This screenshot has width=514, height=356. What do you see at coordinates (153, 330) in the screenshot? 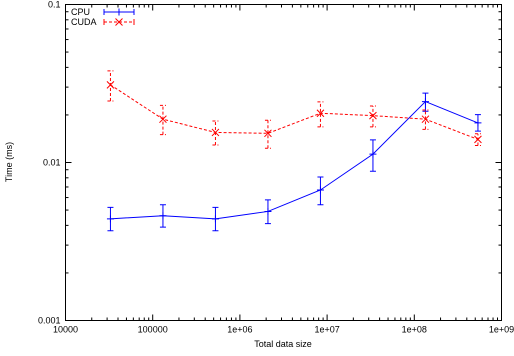
I see `x-tick-label: 100000` at bounding box center [153, 330].